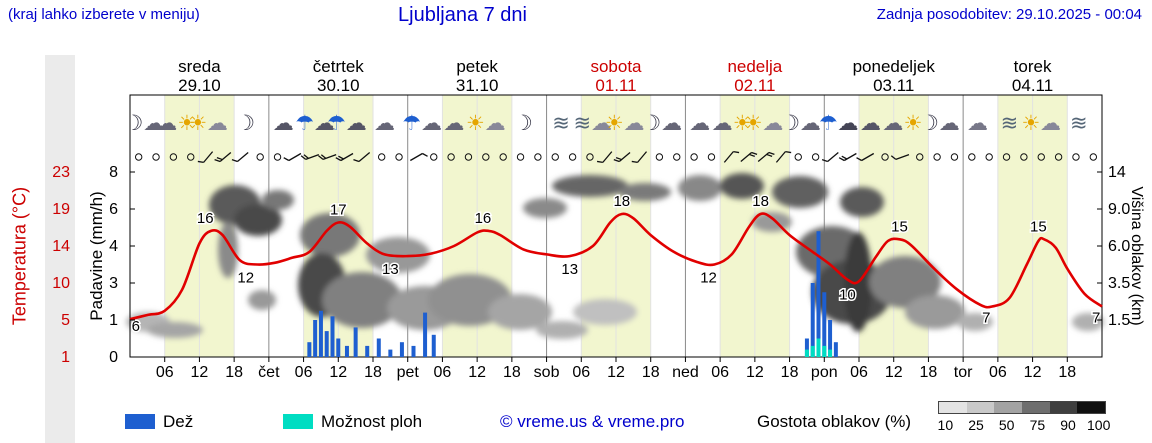 Image resolution: width=1152 pixels, height=443 pixels. What do you see at coordinates (847, 294) in the screenshot?
I see `temperature-value-label: 10` at bounding box center [847, 294].